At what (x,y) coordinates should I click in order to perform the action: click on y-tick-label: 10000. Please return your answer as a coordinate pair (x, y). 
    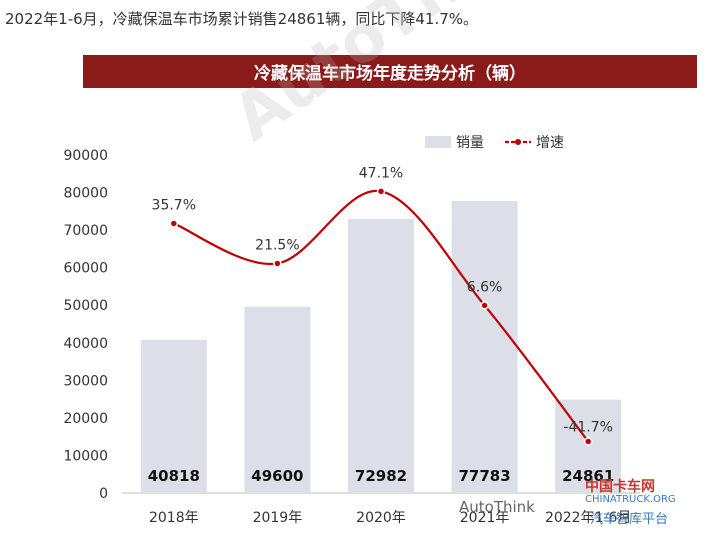
    Looking at the image, I should click on (85, 456).